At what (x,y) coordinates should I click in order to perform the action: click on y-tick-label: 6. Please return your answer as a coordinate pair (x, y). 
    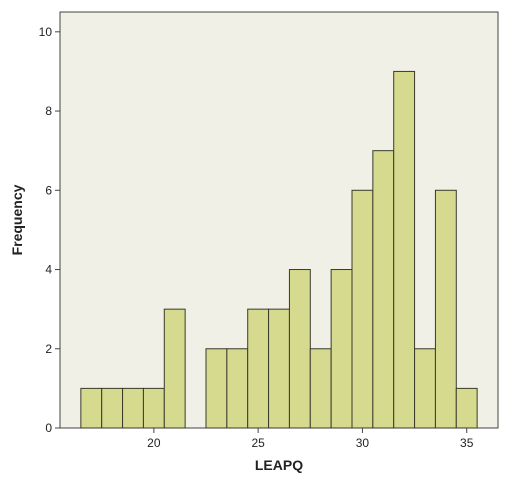
    Looking at the image, I should click on (48, 190).